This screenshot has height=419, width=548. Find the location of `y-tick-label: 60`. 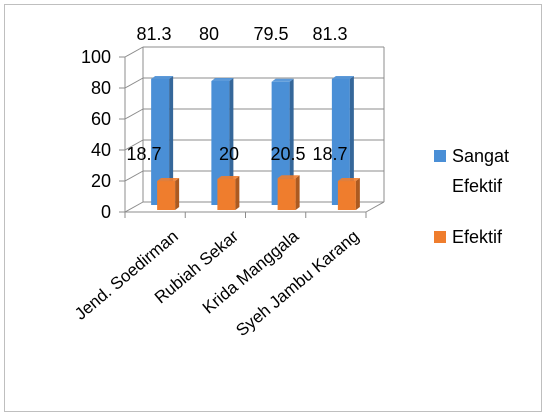

y-tick-label: 60 is located at coordinates (101, 119).